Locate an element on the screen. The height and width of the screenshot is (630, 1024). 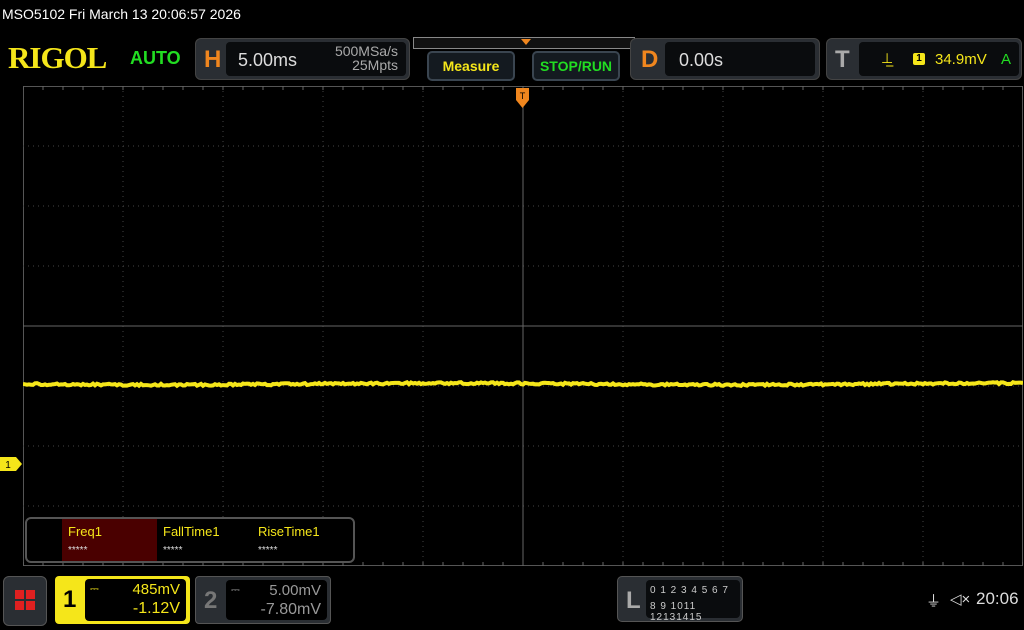
measurement-falltime: FallTime1 ***** is located at coordinates (204, 540).